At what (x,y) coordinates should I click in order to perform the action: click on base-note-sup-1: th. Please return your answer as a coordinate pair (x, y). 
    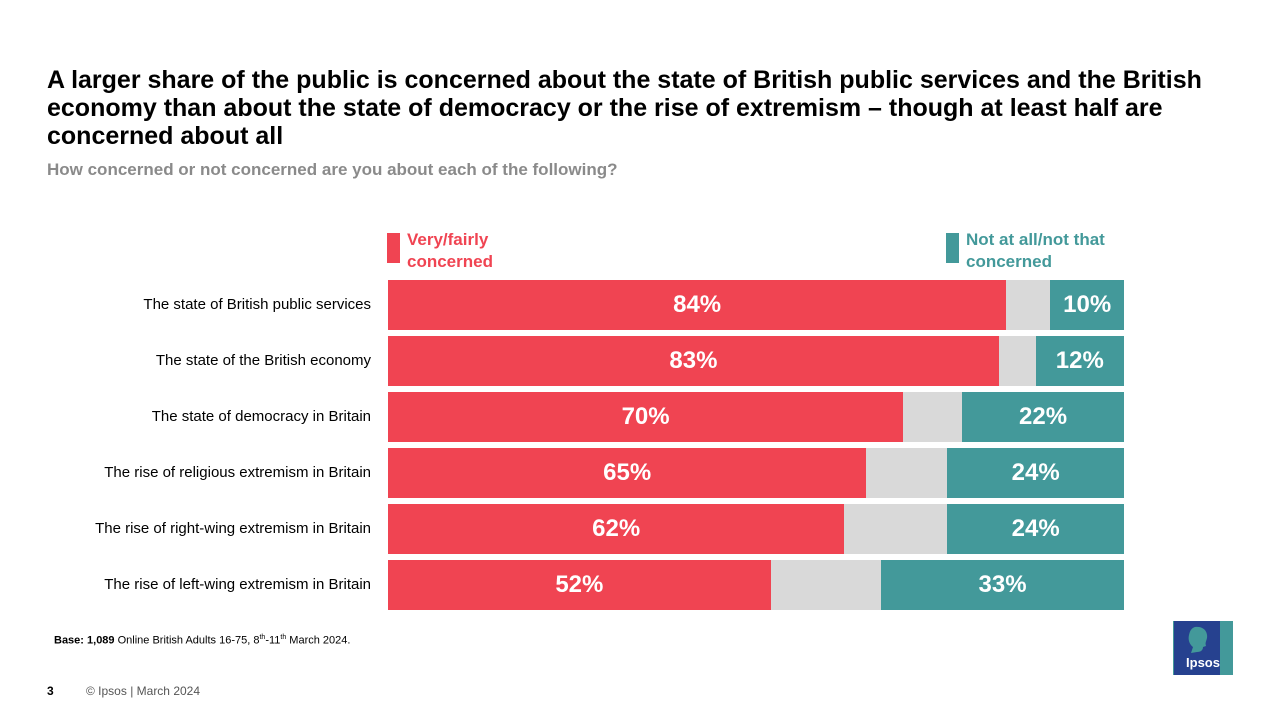
    Looking at the image, I should click on (262, 637).